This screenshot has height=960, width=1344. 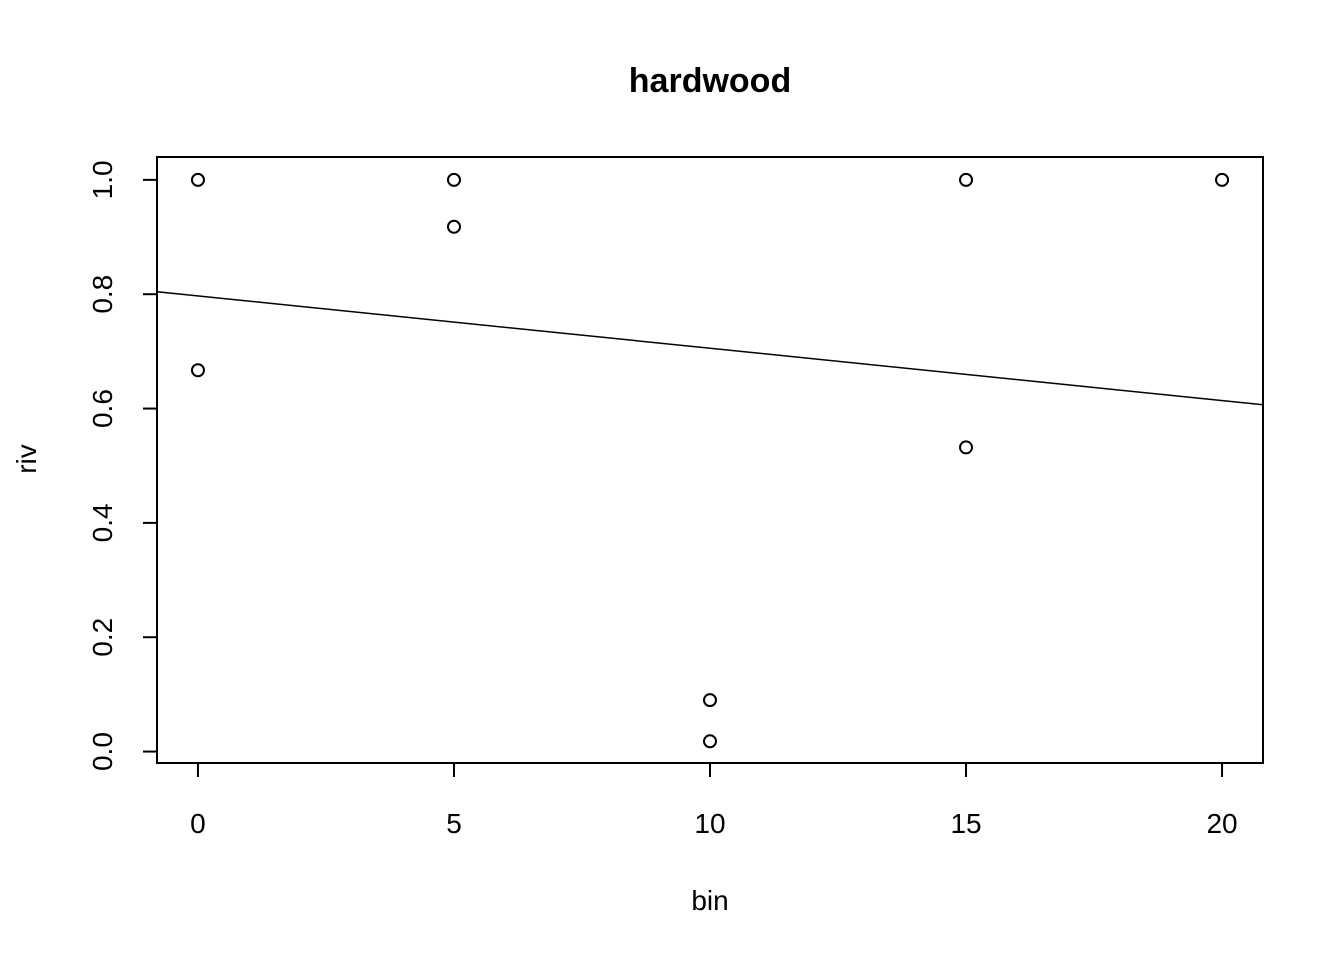 What do you see at coordinates (709, 900) in the screenshot?
I see `x-axis-label: bin` at bounding box center [709, 900].